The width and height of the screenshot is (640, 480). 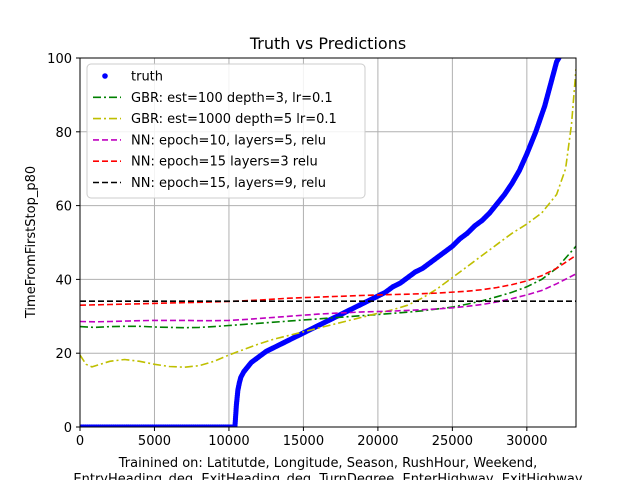 I want to click on x-tick-label: 10000, so click(x=228, y=441).